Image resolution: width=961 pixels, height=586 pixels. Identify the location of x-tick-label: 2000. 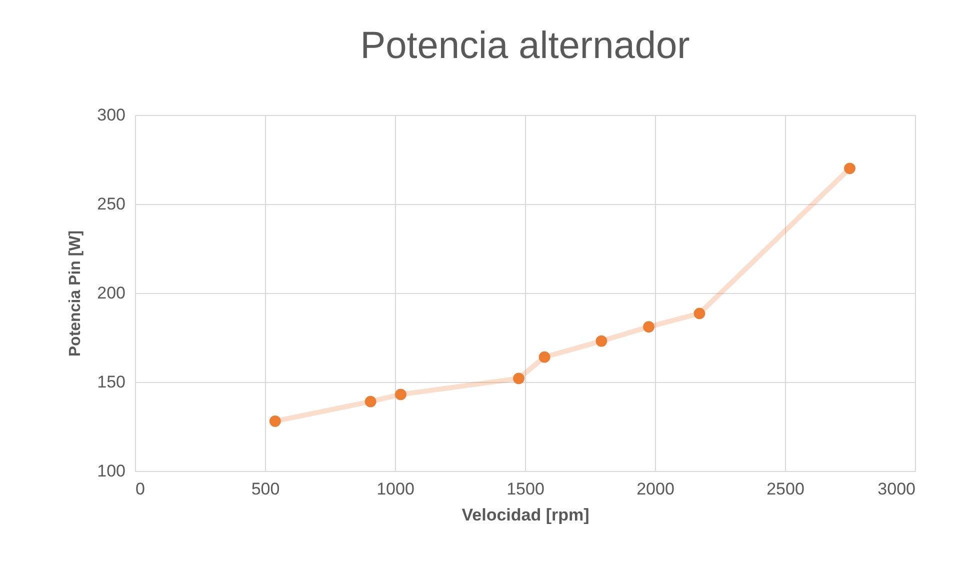
(655, 489).